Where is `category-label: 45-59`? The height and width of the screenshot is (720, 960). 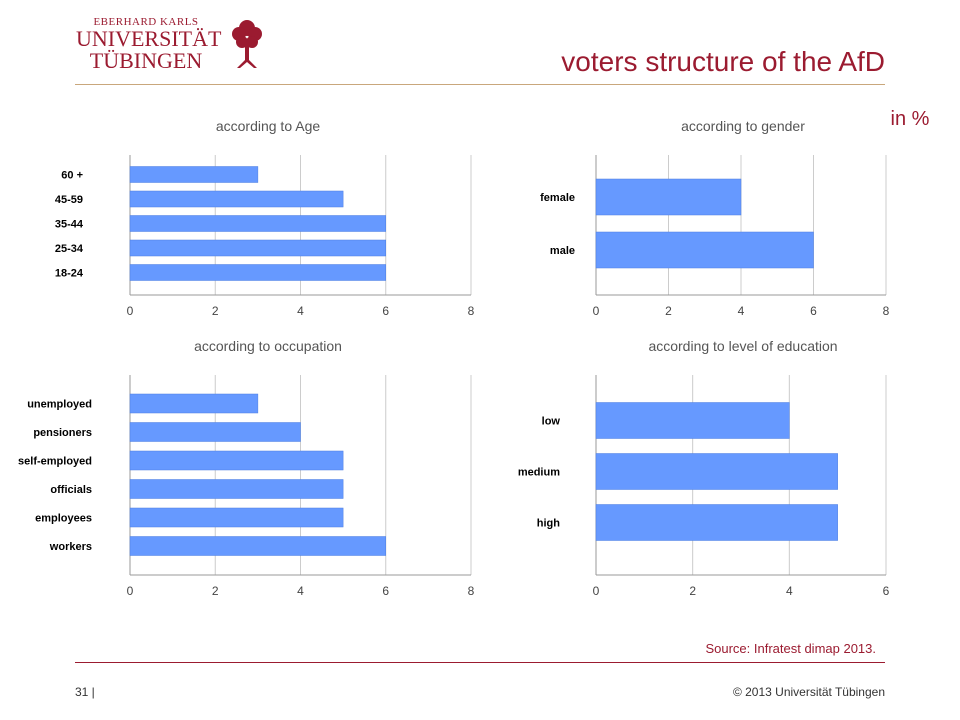
category-label: 45-59 is located at coordinates (69, 200).